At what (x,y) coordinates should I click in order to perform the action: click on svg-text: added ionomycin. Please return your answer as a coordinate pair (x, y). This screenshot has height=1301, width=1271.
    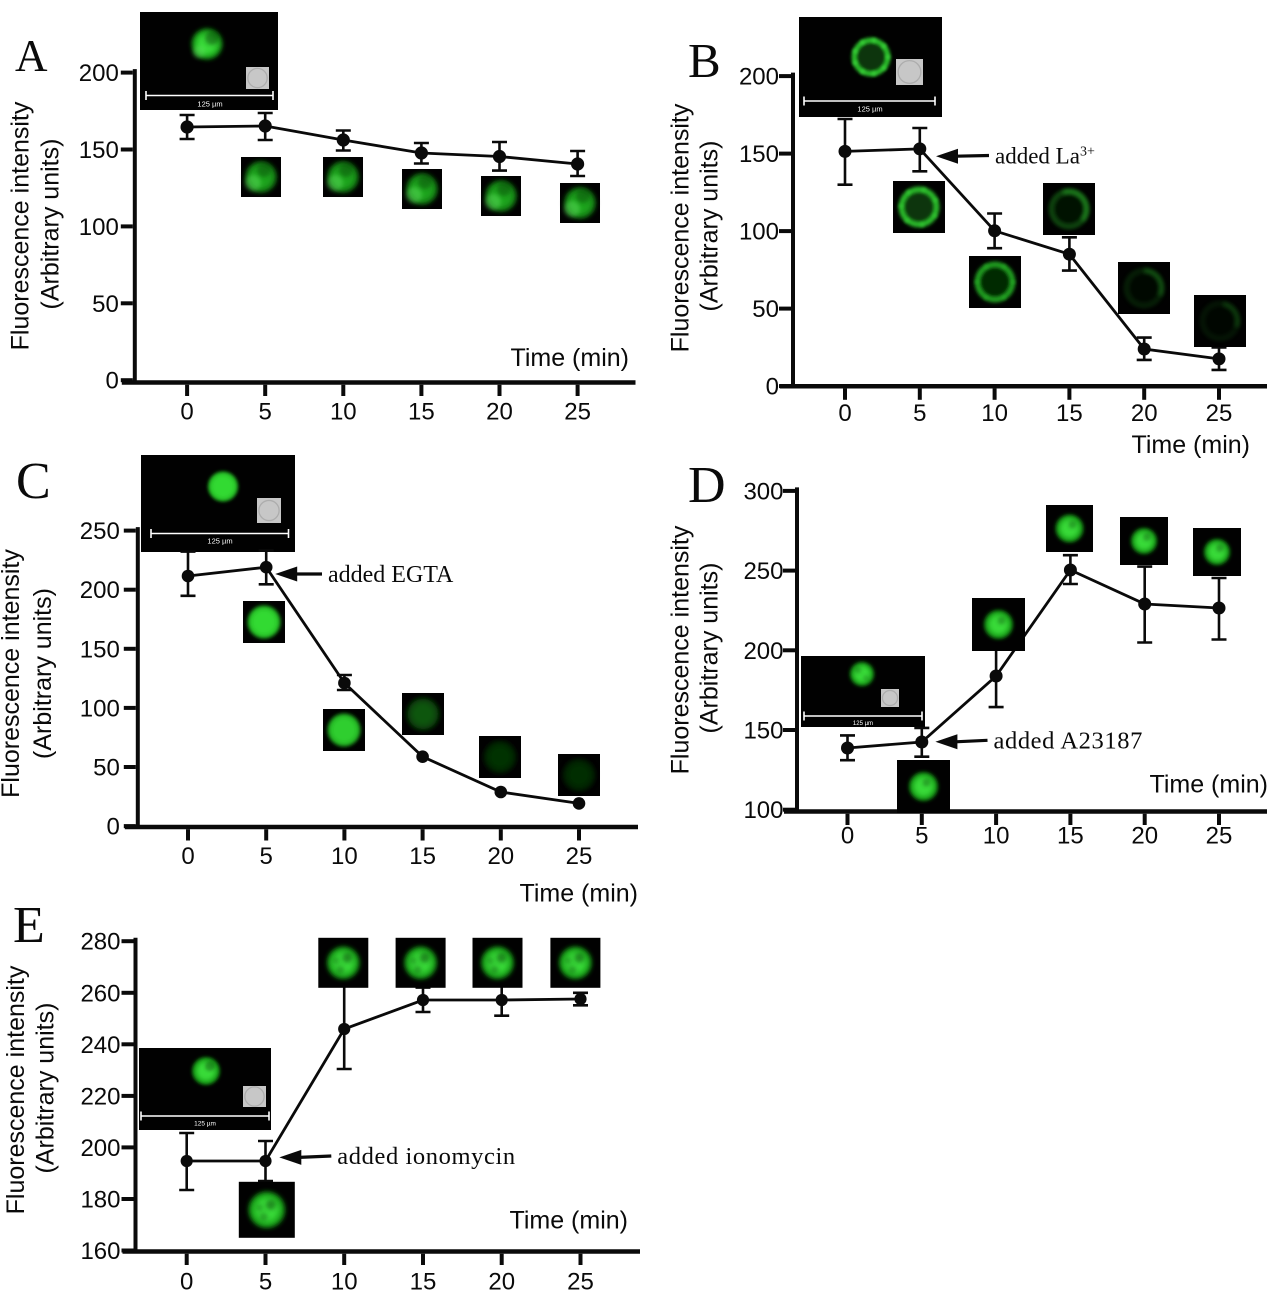
    Looking at the image, I should click on (426, 1156).